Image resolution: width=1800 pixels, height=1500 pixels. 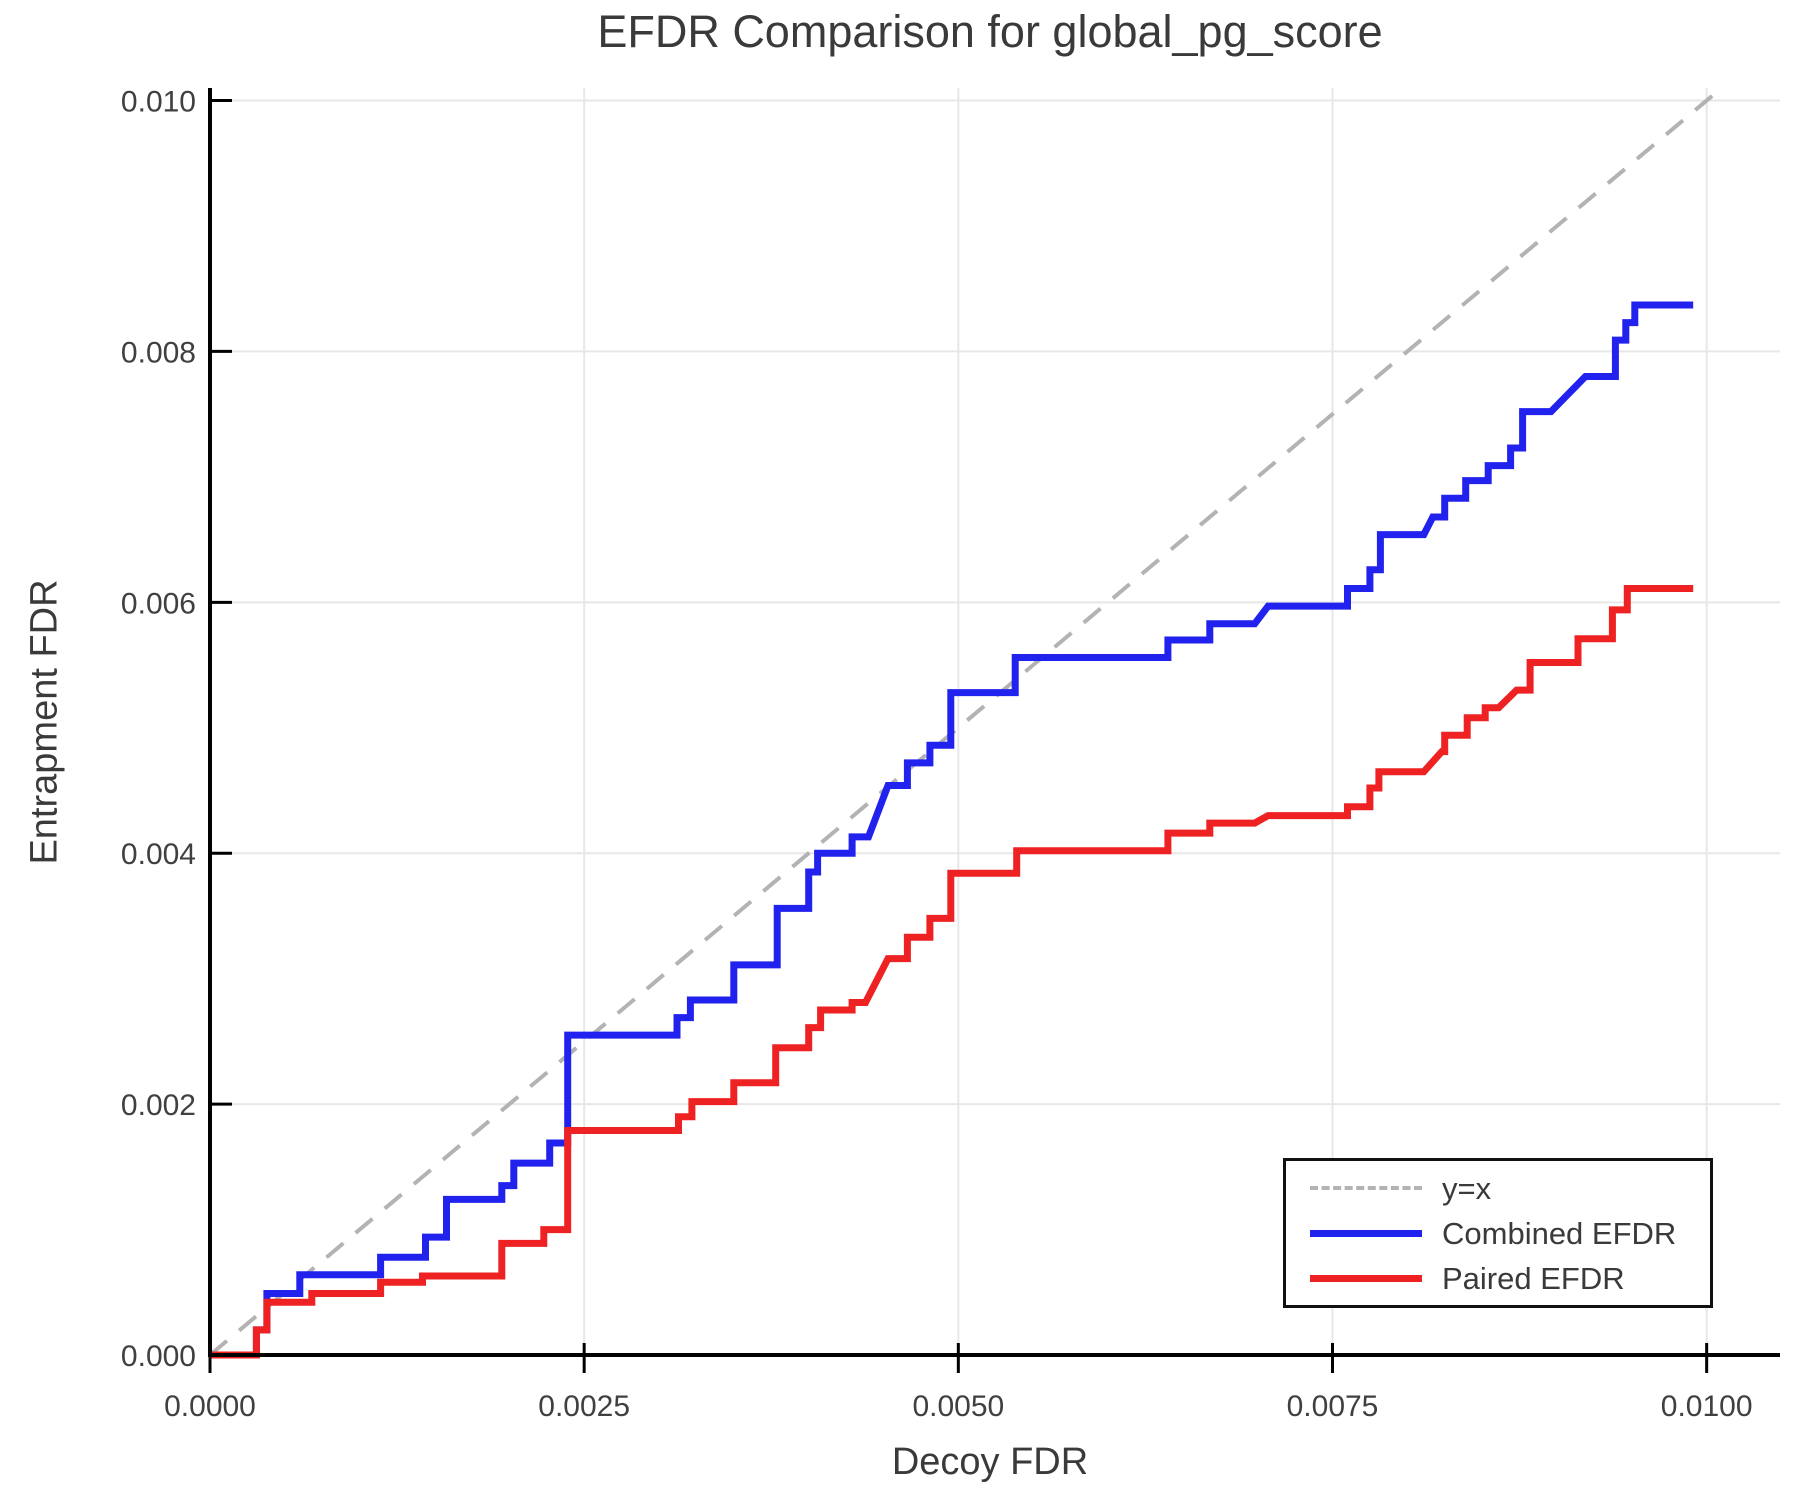 I want to click on paired-efdr-line-sample, so click(x=1366, y=1278).